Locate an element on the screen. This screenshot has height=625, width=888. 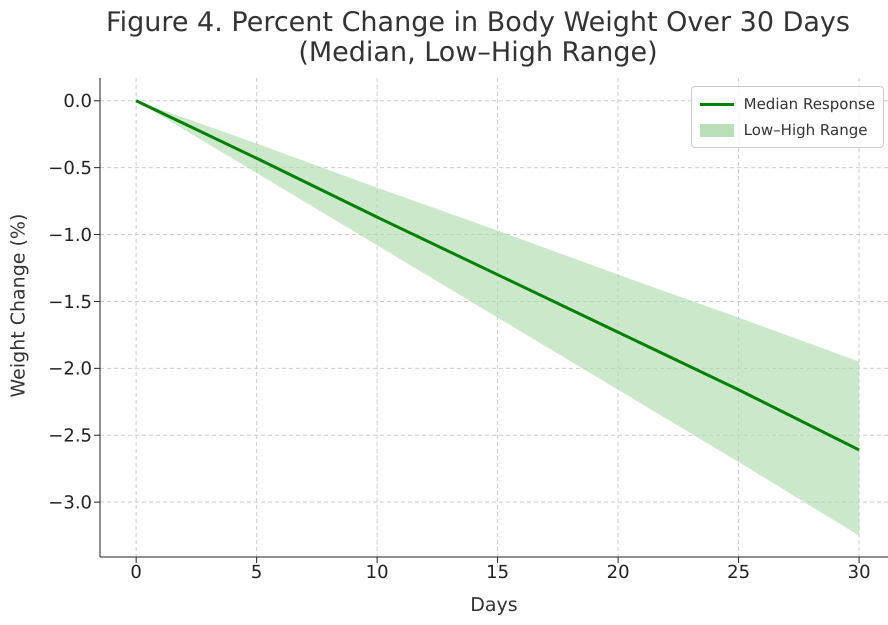
x-tick-label: 20 is located at coordinates (618, 572).